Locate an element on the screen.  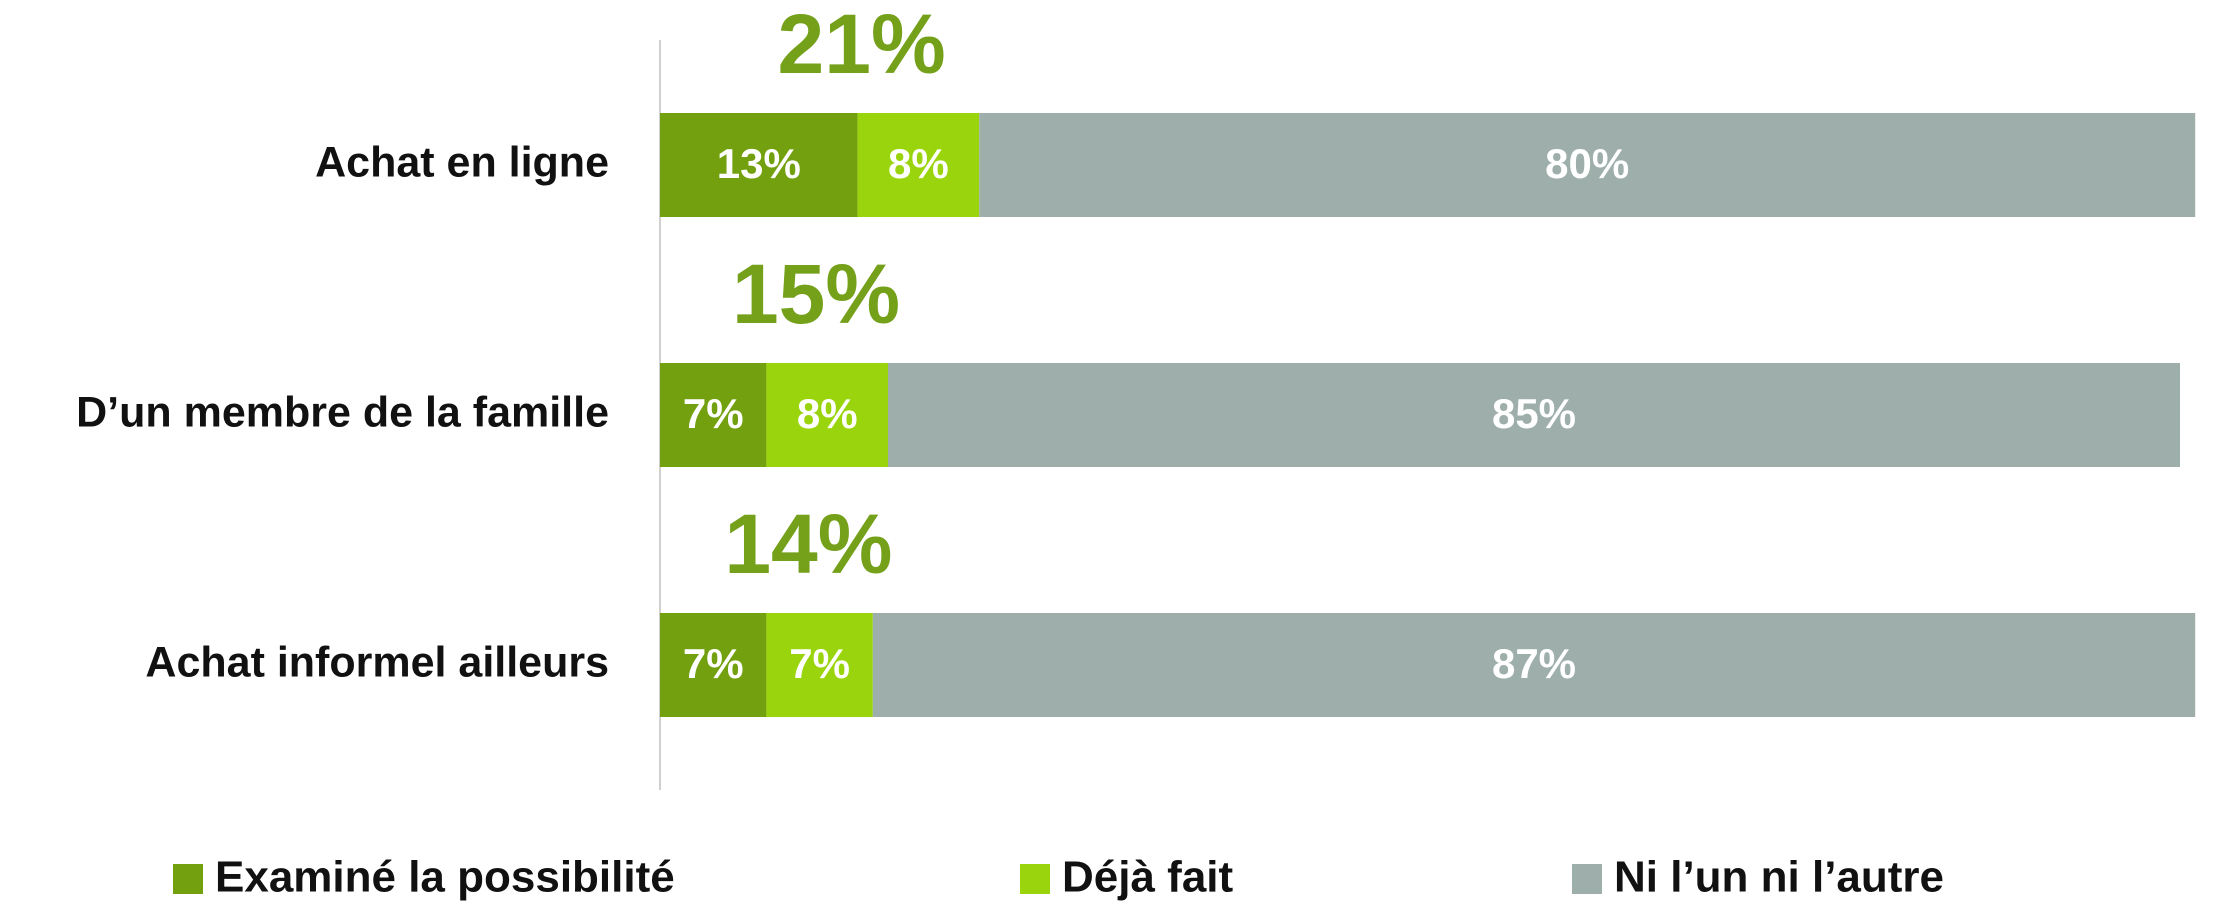
total-label: 15% is located at coordinates (816, 294).